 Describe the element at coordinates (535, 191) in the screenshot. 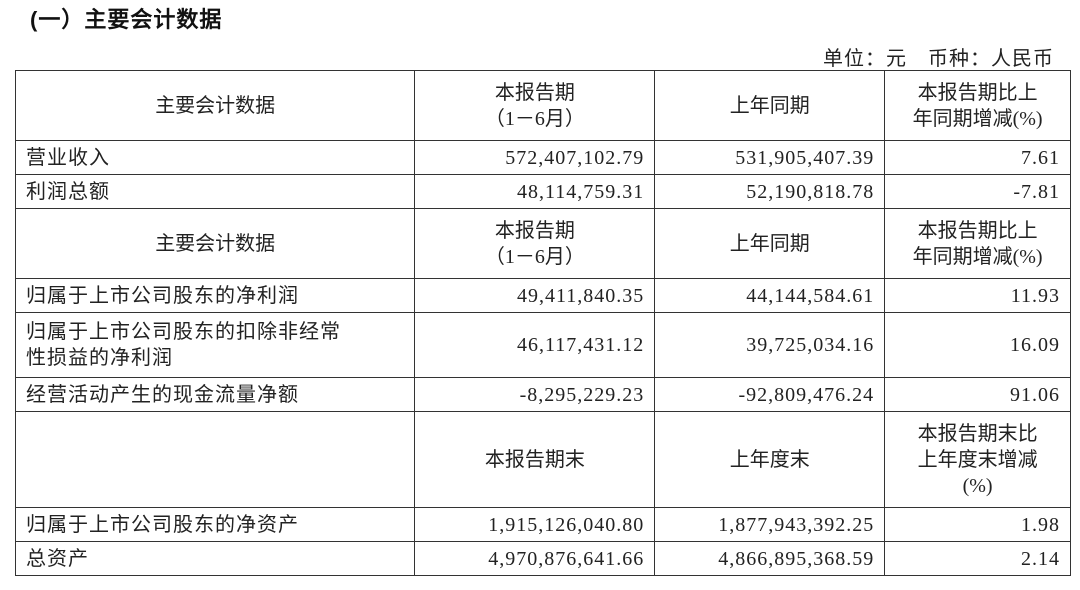

I see `row-current: 48,114,759.31` at that location.